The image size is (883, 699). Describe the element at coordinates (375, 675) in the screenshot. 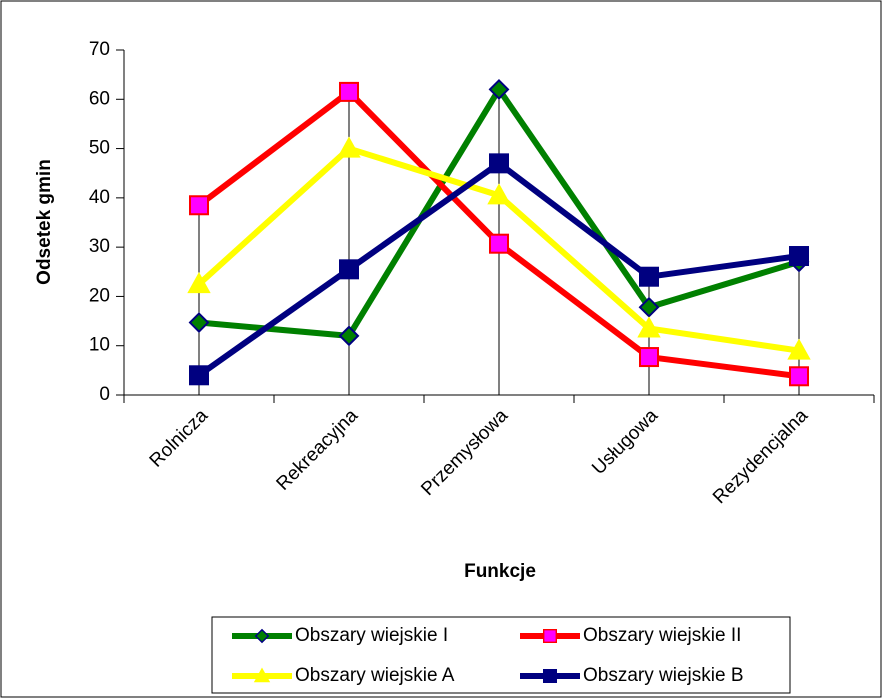

I see `legend-label: Obszary wiejskie A` at that location.